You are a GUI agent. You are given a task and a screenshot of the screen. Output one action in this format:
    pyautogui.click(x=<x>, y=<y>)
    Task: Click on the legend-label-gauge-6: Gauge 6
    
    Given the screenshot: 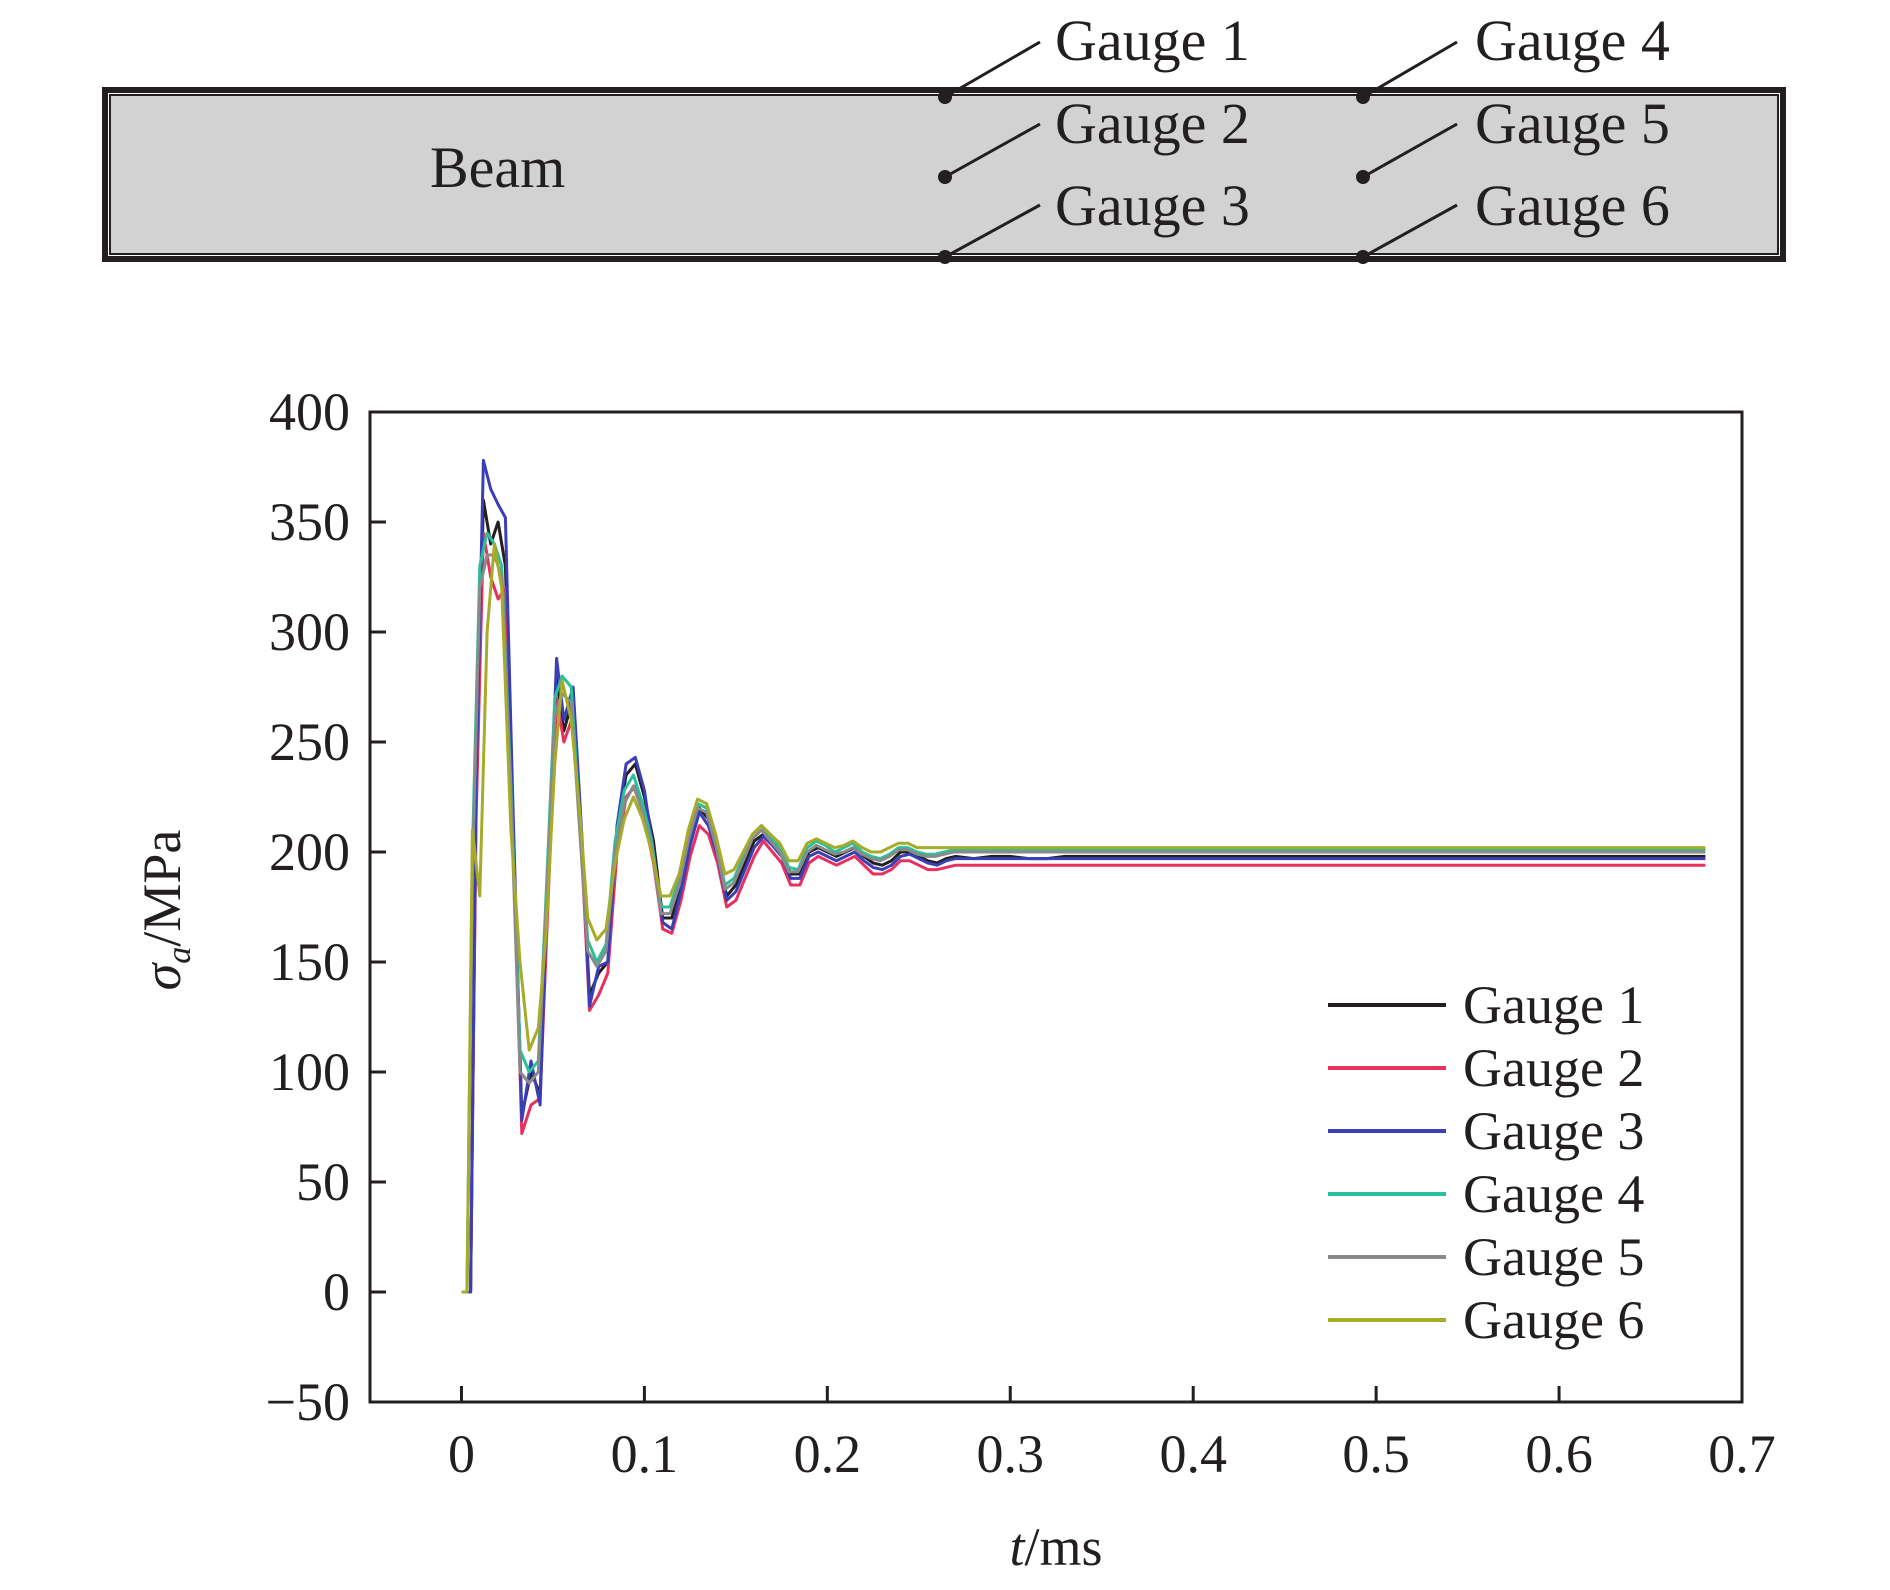 What is the action you would take?
    pyautogui.click(x=1553, y=1320)
    